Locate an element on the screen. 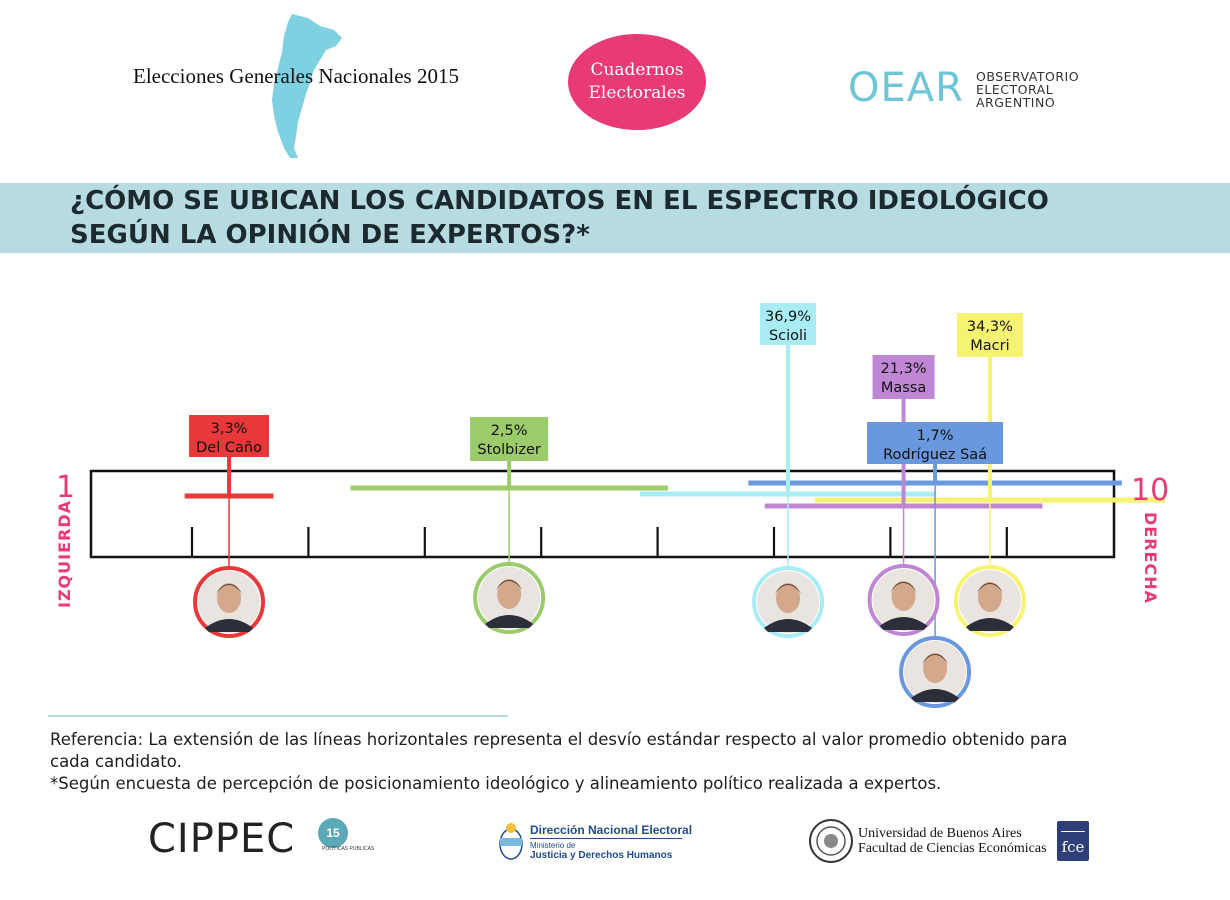 The height and width of the screenshot is (900, 1230). scale-ticks is located at coordinates (599, 542).